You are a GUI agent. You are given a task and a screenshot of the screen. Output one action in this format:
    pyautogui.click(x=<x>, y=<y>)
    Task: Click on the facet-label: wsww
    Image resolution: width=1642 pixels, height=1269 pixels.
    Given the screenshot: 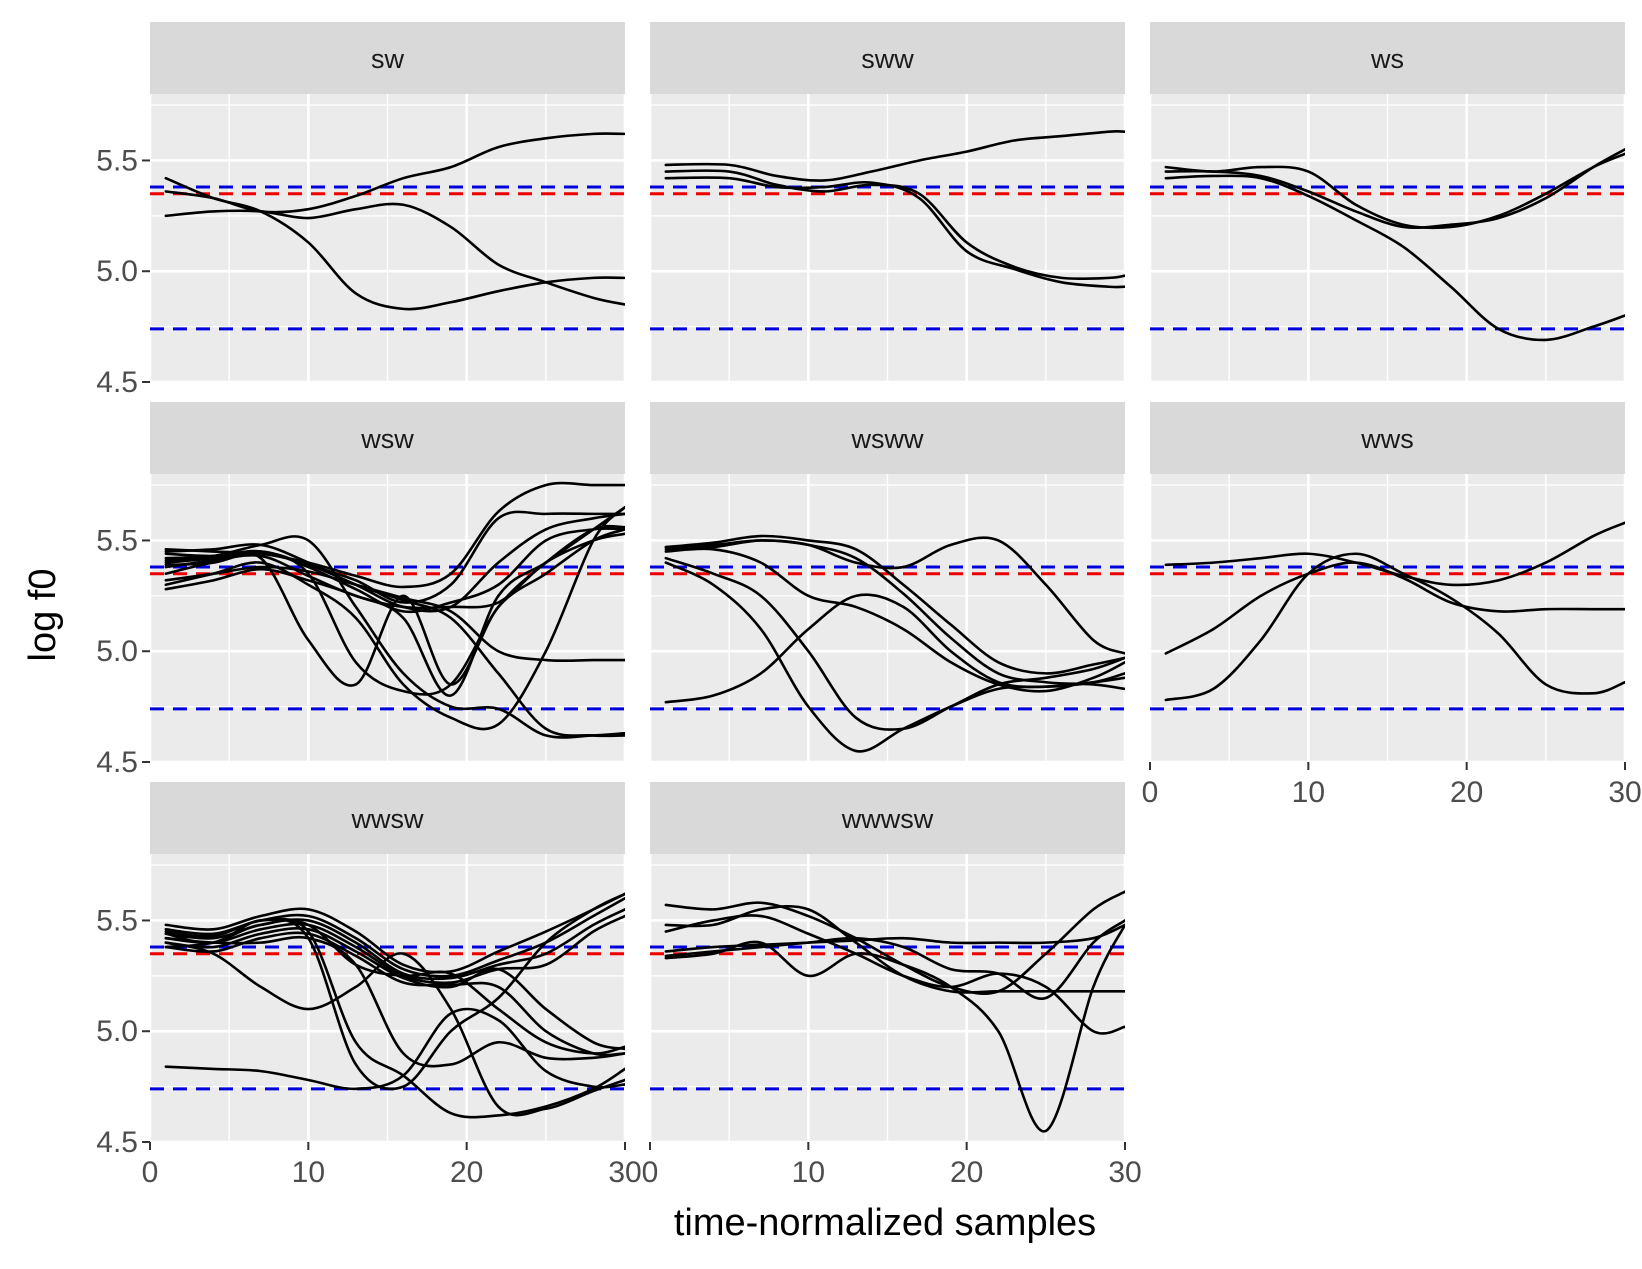 What is the action you would take?
    pyautogui.click(x=887, y=439)
    